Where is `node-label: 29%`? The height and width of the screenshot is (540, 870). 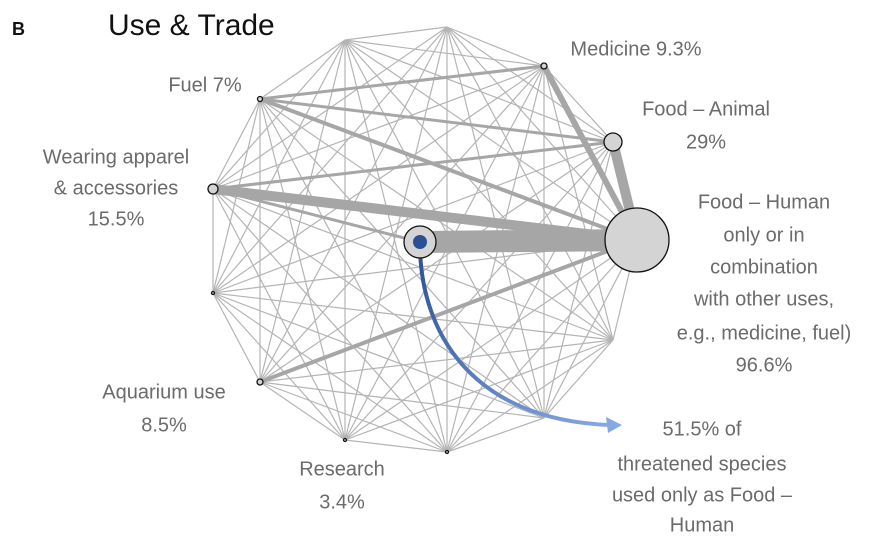 node-label: 29% is located at coordinates (706, 142).